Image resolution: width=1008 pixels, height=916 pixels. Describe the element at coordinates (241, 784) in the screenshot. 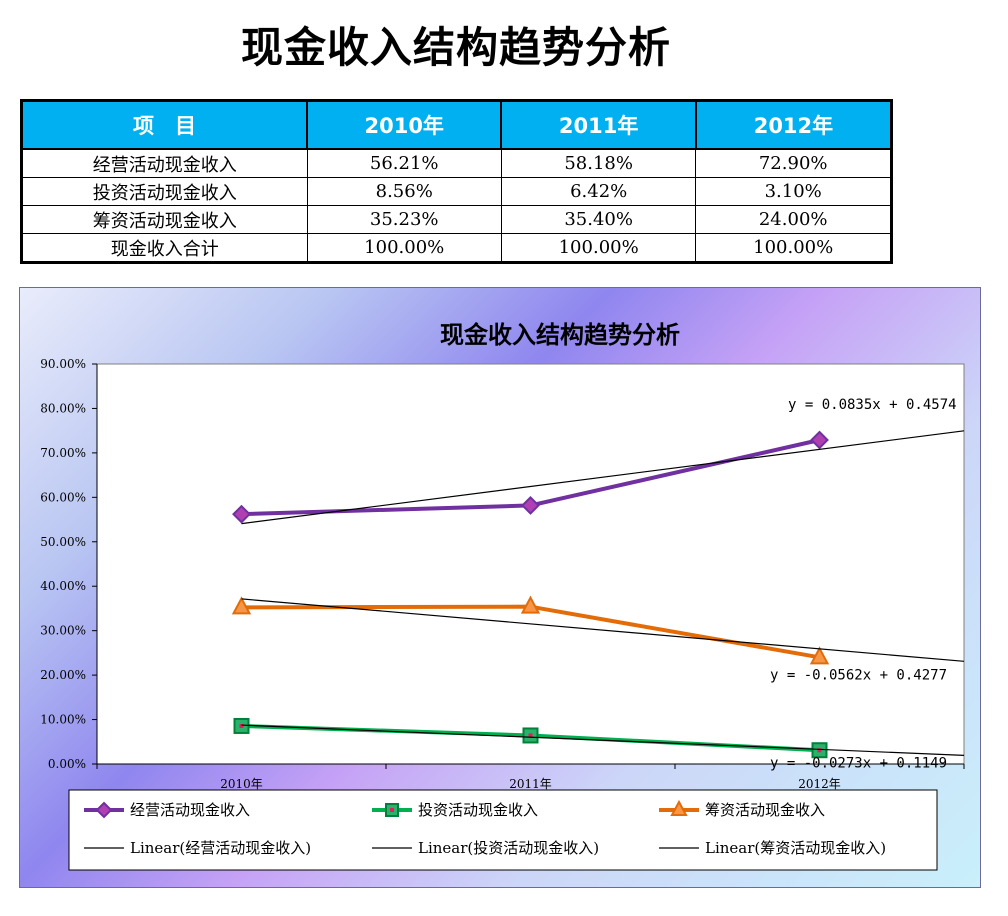

I see `x-tick-label: 2010年` at that location.